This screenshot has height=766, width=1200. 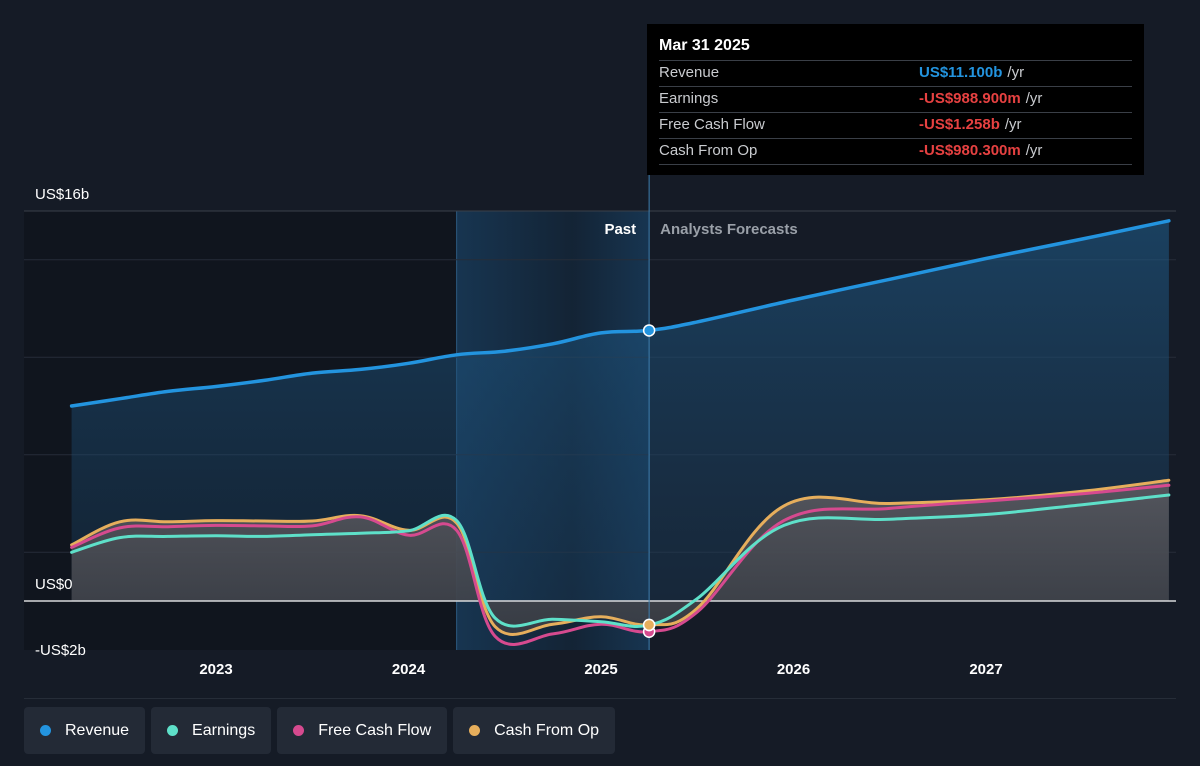 I want to click on legend-label: Revenue, so click(x=97, y=730).